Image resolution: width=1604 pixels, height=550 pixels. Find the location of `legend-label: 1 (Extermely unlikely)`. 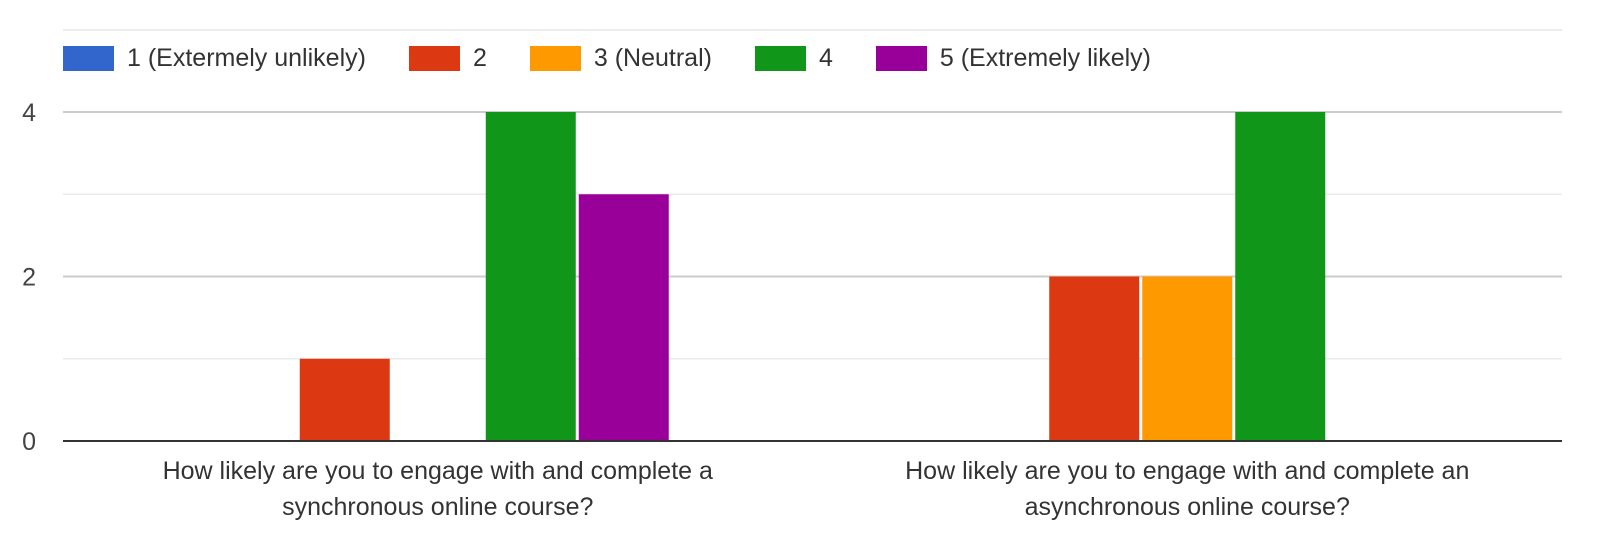

legend-label: 1 (Extermely unlikely) is located at coordinates (246, 57).